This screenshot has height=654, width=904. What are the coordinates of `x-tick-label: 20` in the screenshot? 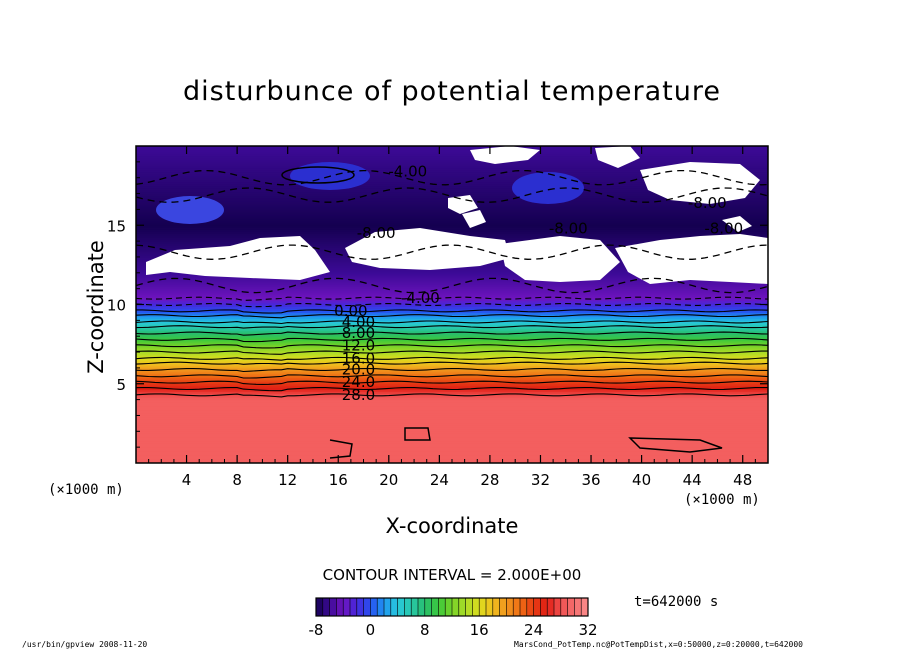 It's located at (388, 480).